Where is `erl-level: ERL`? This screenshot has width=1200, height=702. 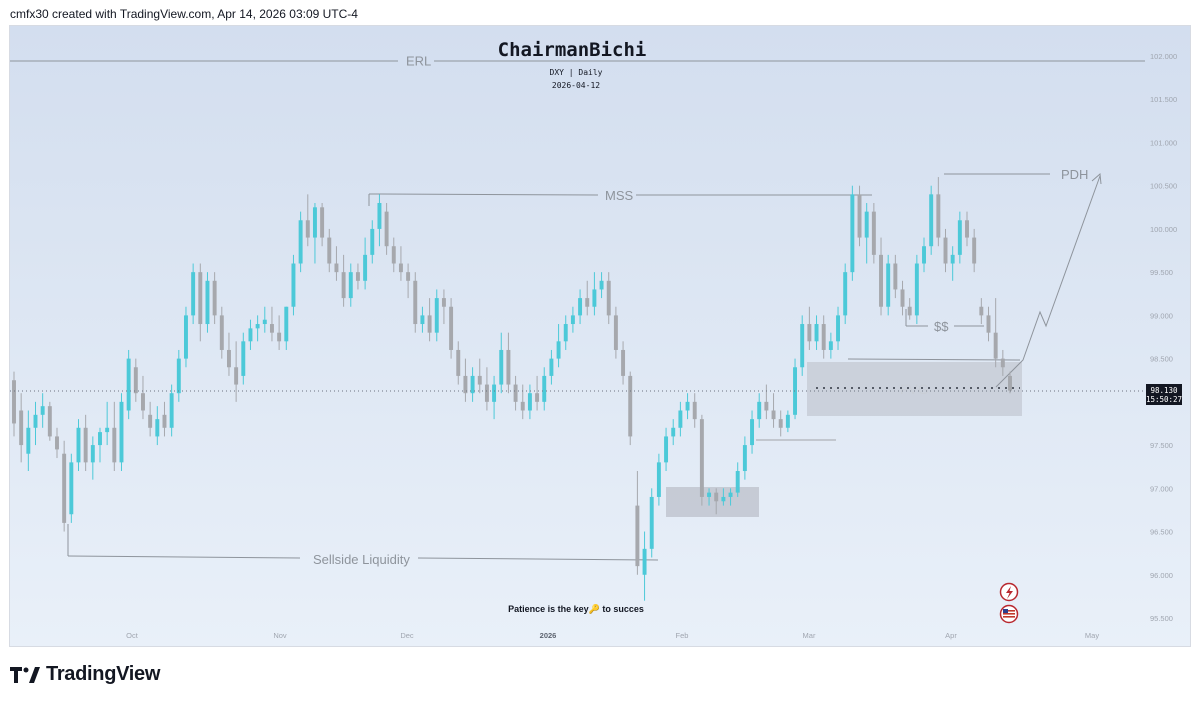 erl-level: ERL is located at coordinates (577, 61).